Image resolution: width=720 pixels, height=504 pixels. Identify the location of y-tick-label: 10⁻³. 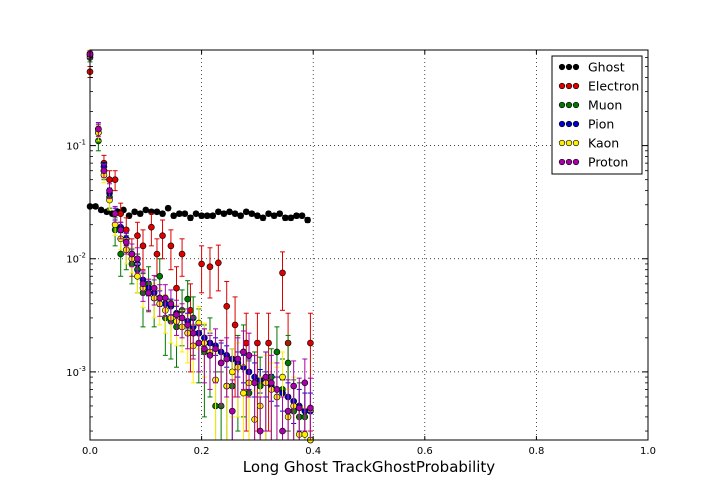
(76, 372).